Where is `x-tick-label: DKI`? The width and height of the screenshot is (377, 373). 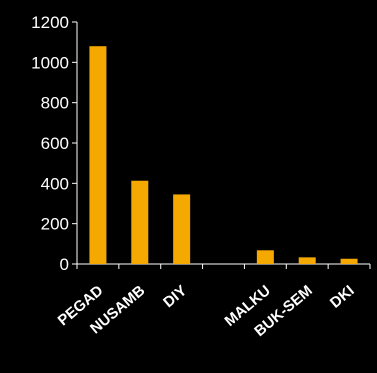 x-tick-label: DKI is located at coordinates (342, 297).